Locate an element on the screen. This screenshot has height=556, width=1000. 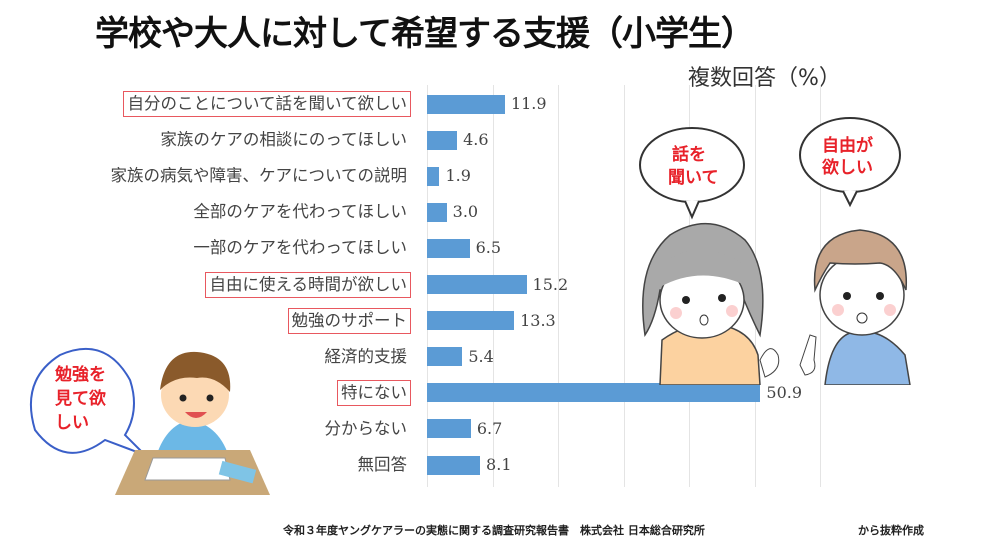
category-label: 特にない is located at coordinates (374, 392).